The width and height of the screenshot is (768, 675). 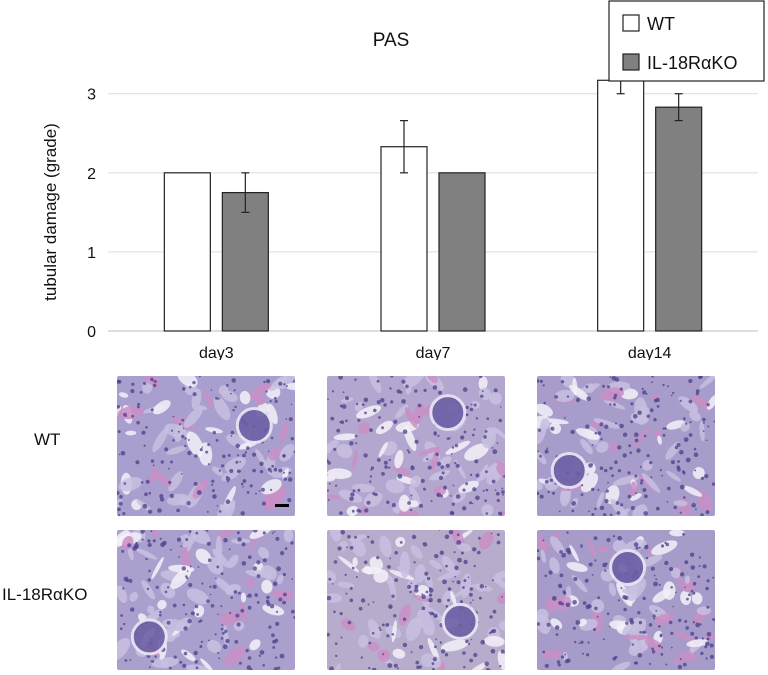 I want to click on legend-swatch-wt, so click(x=631, y=23).